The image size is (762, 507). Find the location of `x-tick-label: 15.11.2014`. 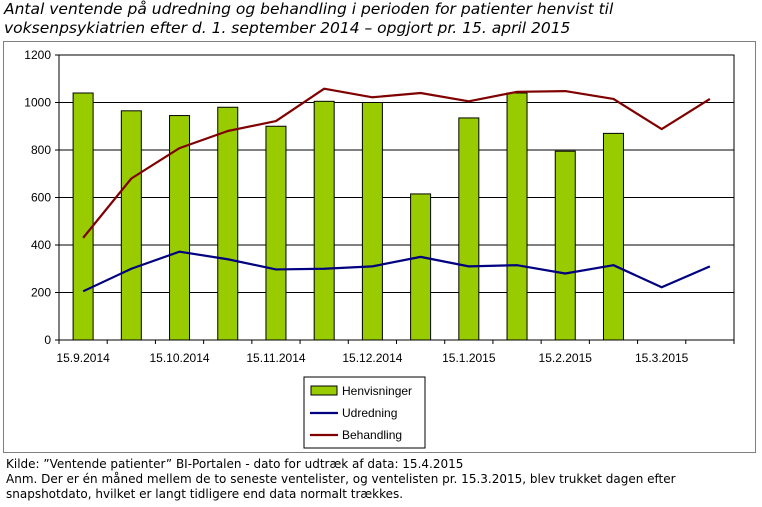

x-tick-label: 15.11.2014 is located at coordinates (275, 358).